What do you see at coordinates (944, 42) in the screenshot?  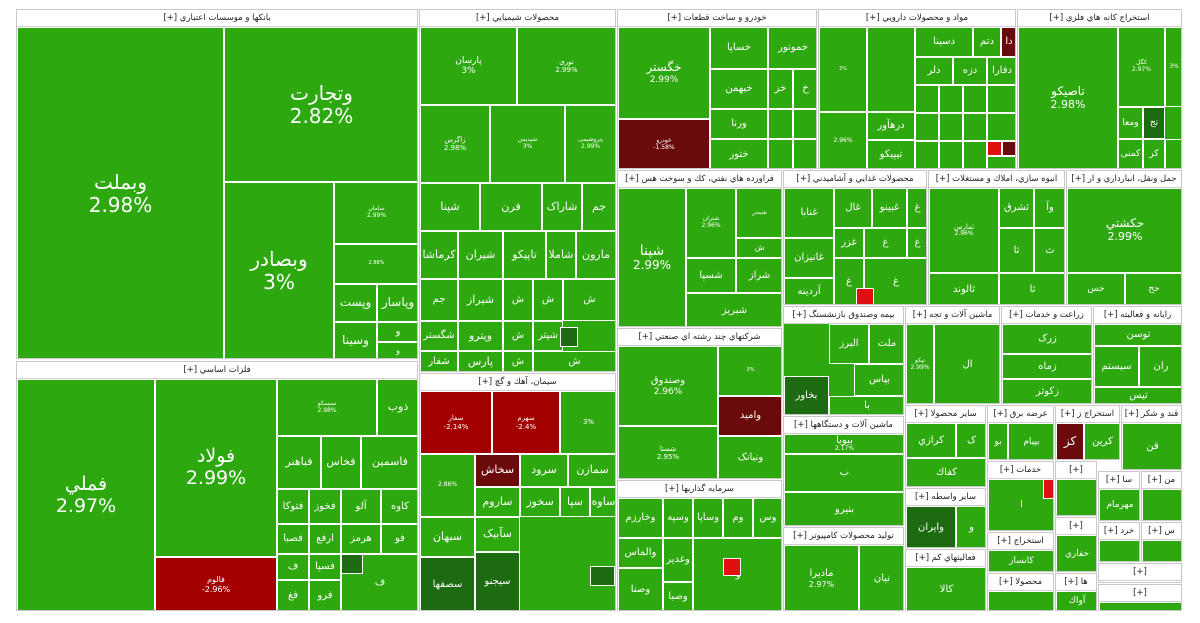 I see `stock-tile: دسينا` at bounding box center [944, 42].